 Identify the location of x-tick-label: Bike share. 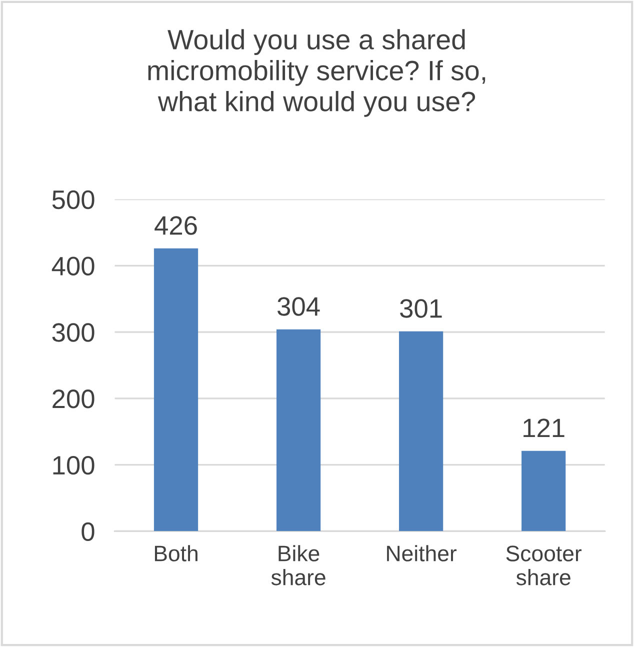
(298, 565).